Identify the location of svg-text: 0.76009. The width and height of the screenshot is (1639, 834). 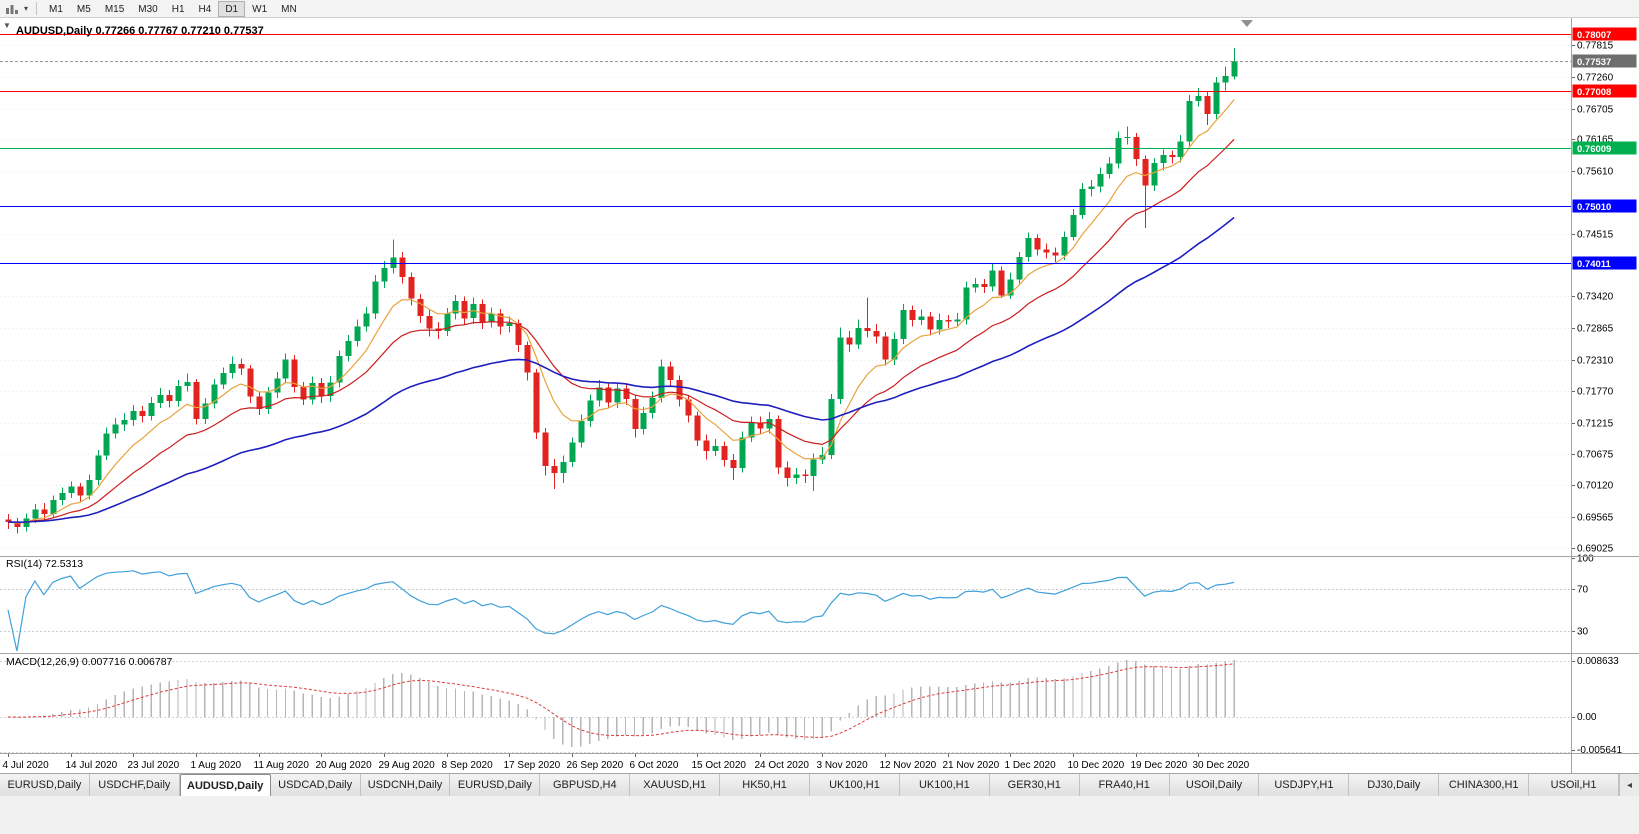
(1594, 149).